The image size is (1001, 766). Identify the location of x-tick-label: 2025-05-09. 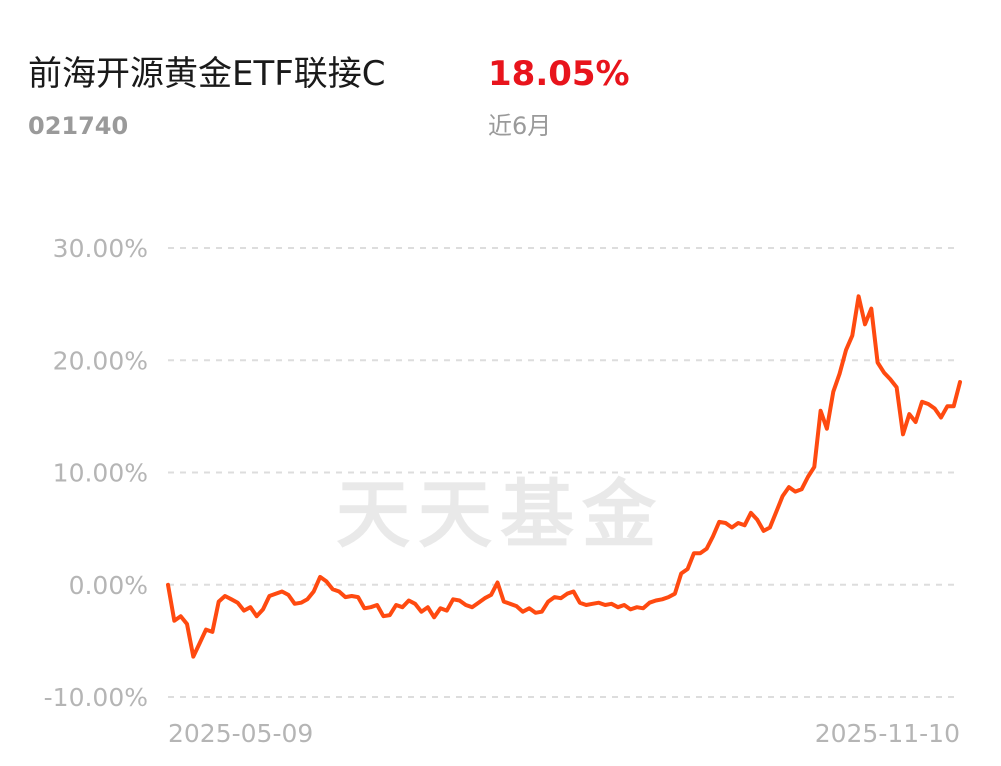
(240, 733).